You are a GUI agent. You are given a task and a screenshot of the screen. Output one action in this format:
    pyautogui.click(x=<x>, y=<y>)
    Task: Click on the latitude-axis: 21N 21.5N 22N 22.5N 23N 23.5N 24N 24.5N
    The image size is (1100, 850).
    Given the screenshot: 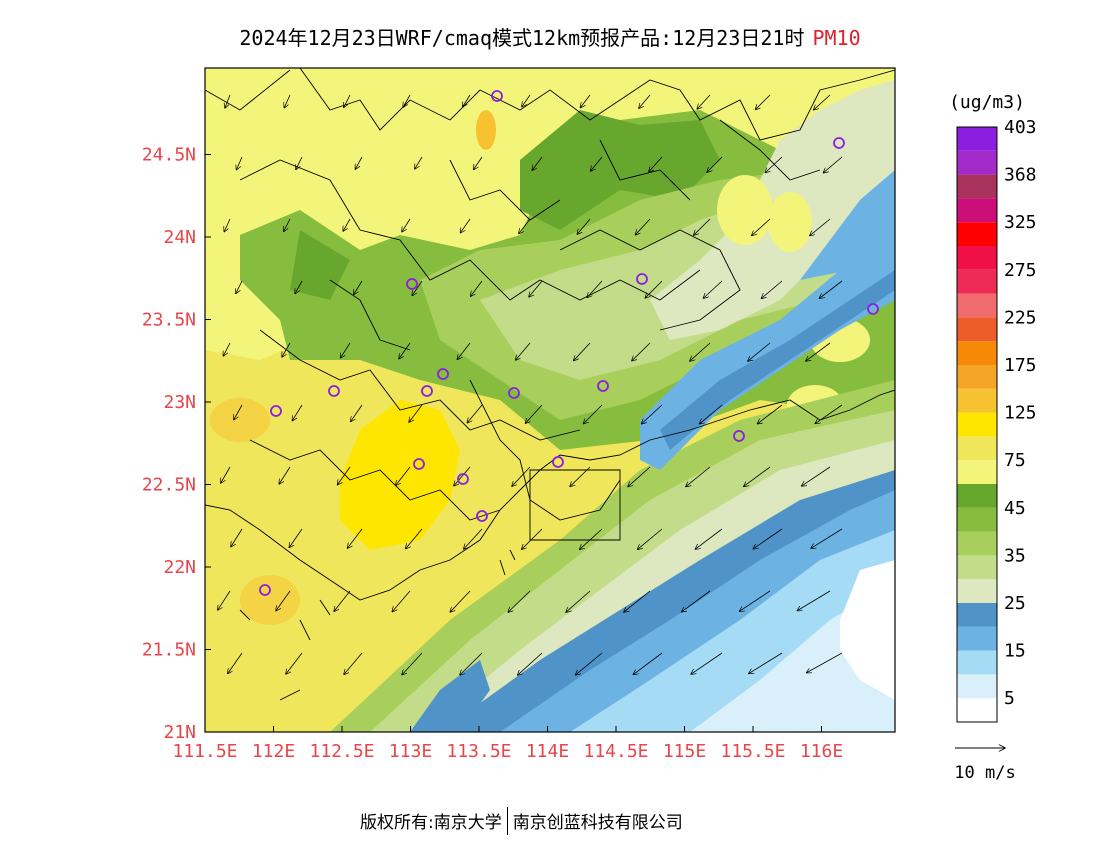 What is the action you would take?
    pyautogui.click(x=176, y=444)
    